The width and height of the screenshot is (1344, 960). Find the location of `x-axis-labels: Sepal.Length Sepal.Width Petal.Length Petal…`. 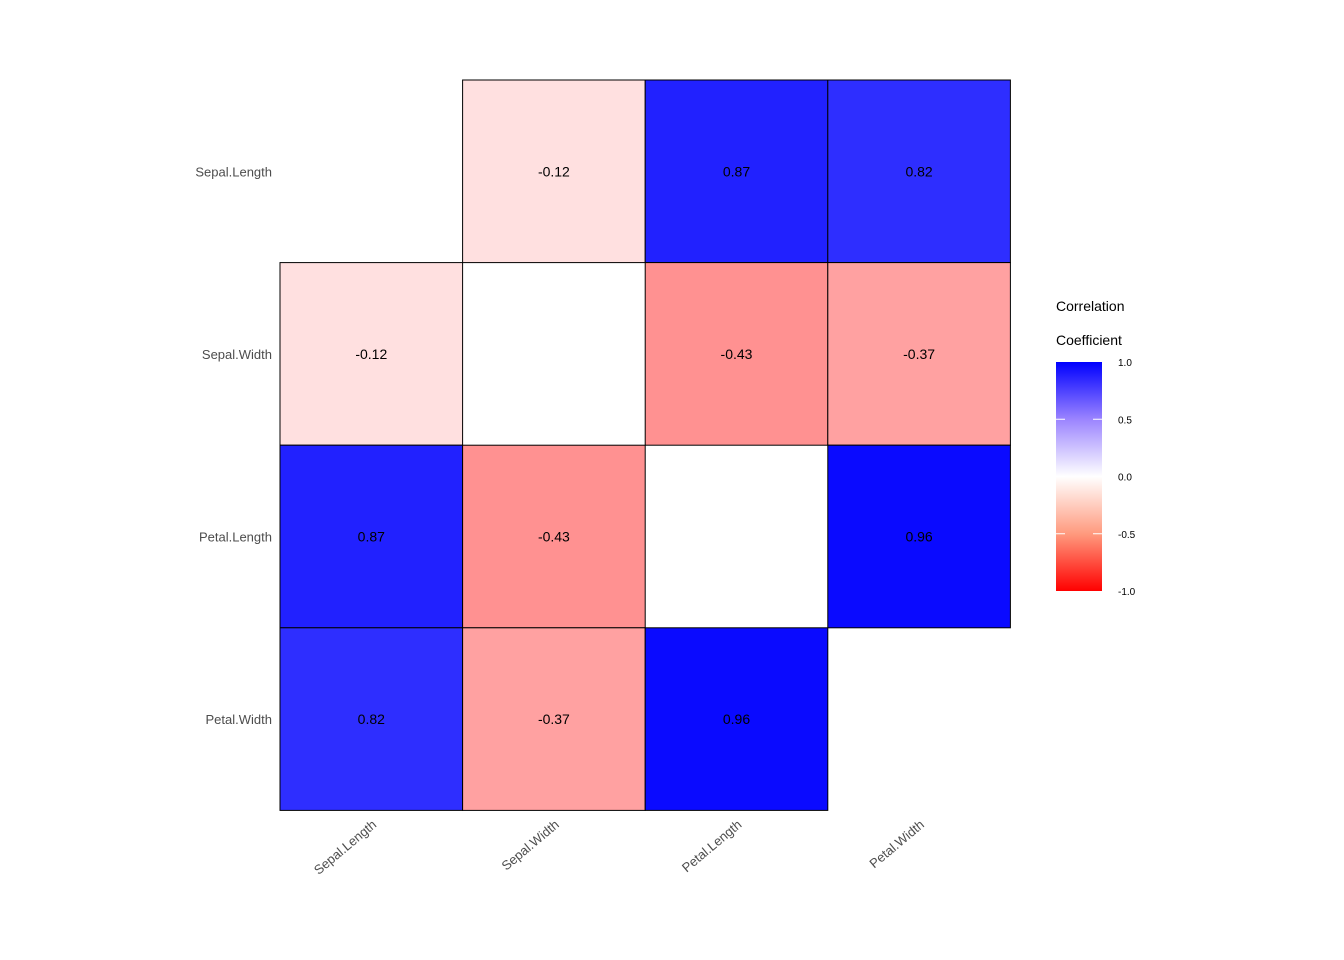

x-axis-labels: Sepal.Length Sepal.Width Petal.Length Petal… is located at coordinates (619, 847).